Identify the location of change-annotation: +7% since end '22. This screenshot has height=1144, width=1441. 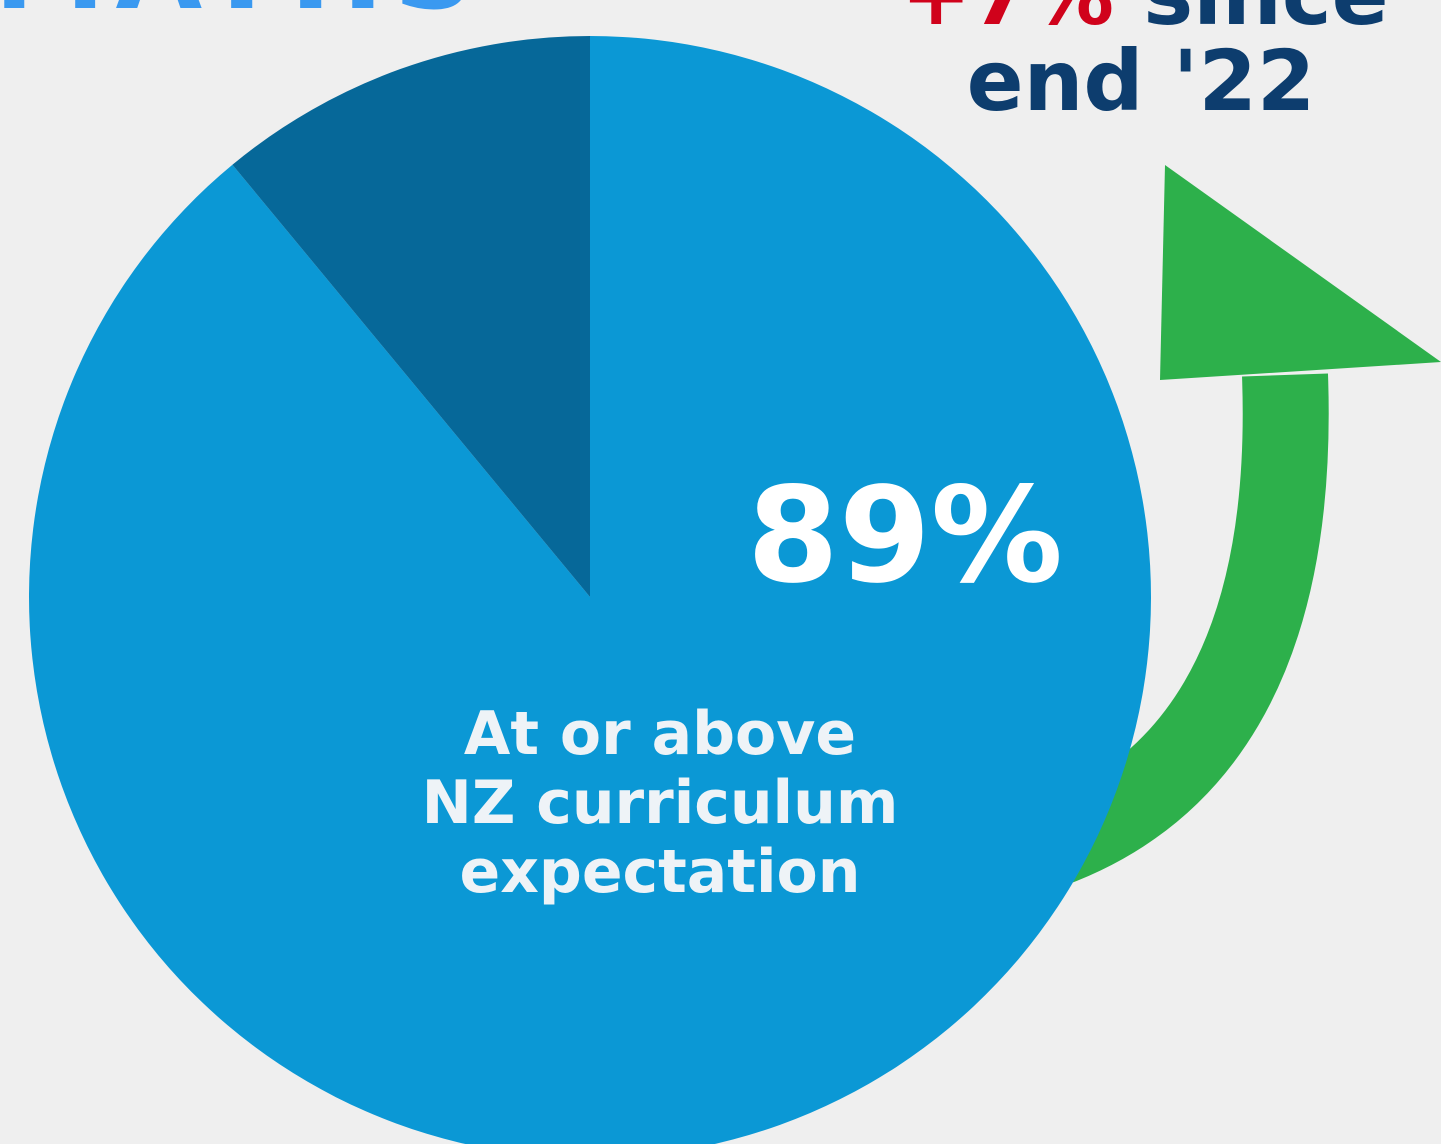
(1145, 65).